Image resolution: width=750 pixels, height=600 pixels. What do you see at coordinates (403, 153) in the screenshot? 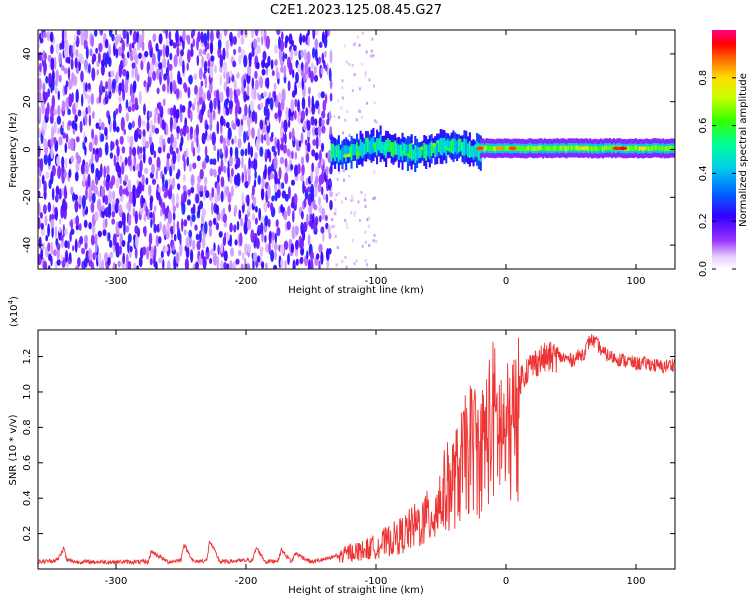
I see `signal-spot` at bounding box center [403, 153].